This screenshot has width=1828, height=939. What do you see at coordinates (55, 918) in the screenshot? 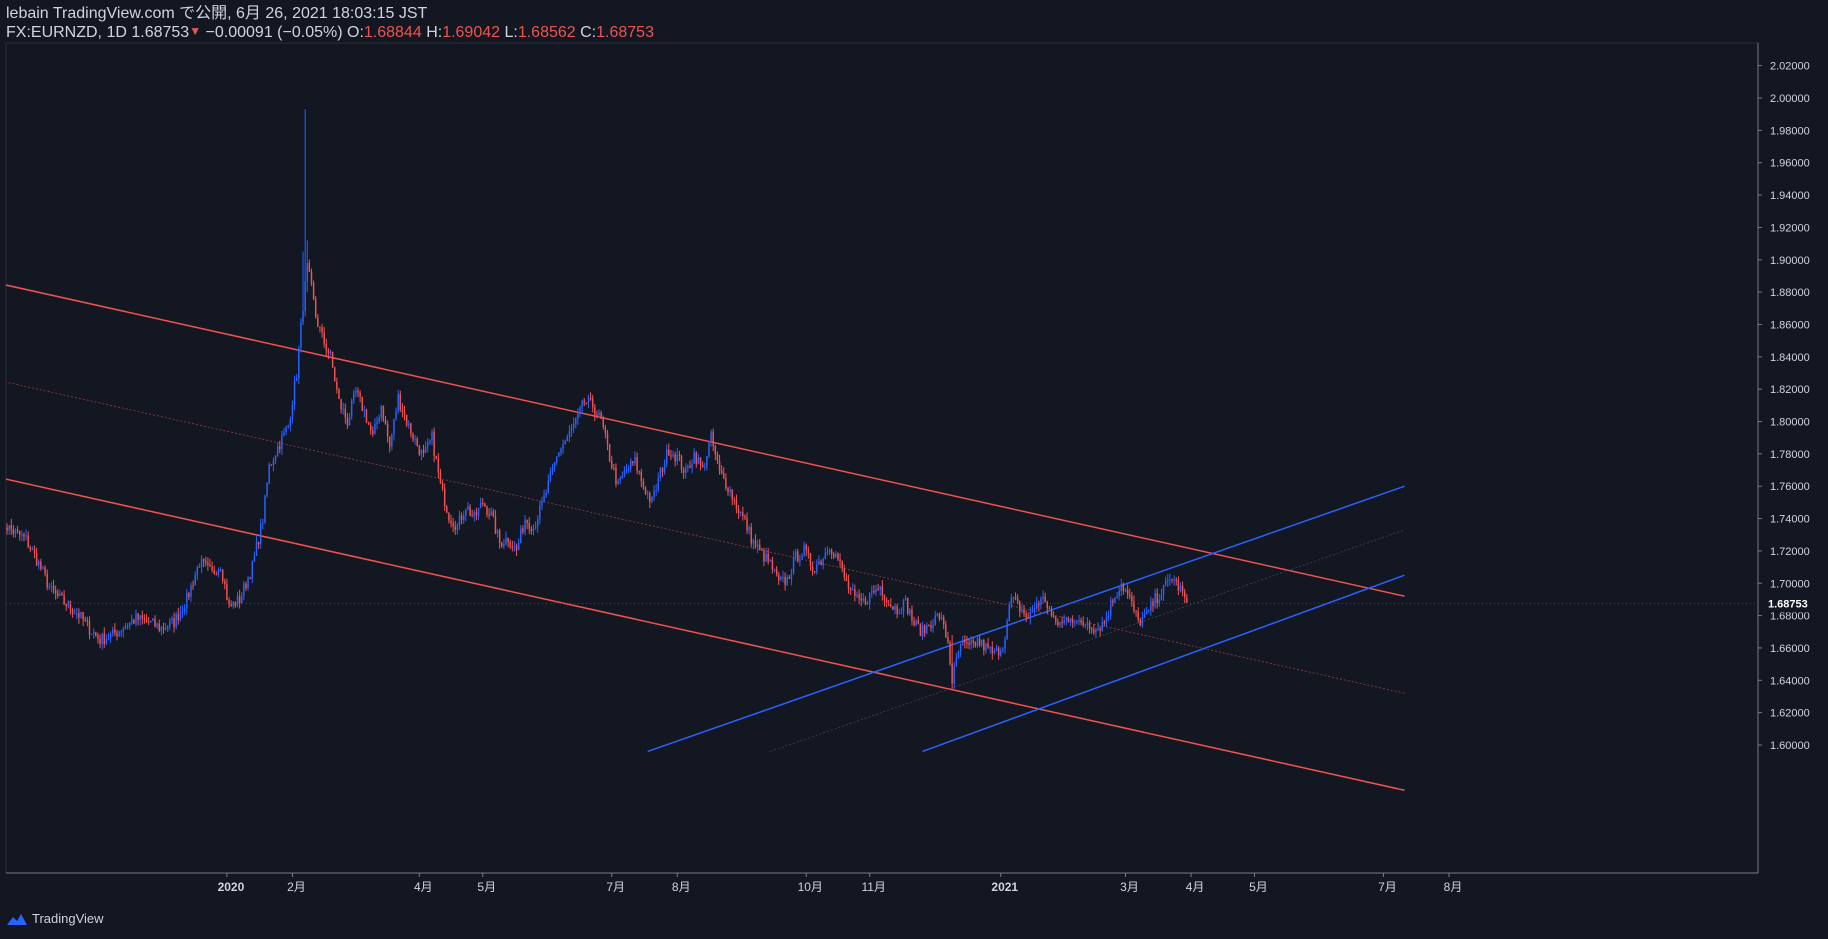
I see `footer-brand: TradingView` at bounding box center [55, 918].